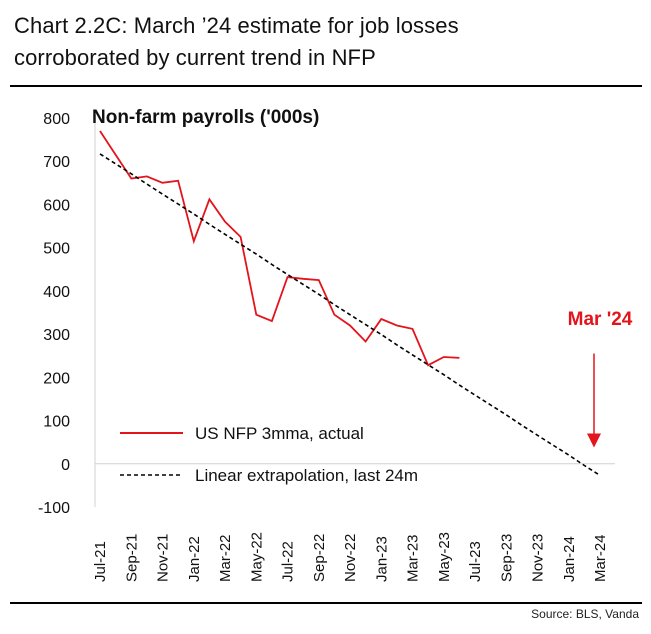  I want to click on chart-subtitle: Non-farm payrolls ('000s), so click(205, 117).